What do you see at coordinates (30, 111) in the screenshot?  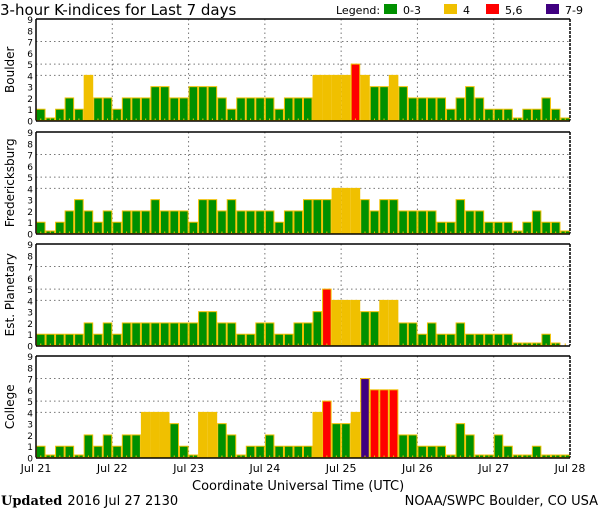 I see `y-tick-label: 1` at bounding box center [30, 111].